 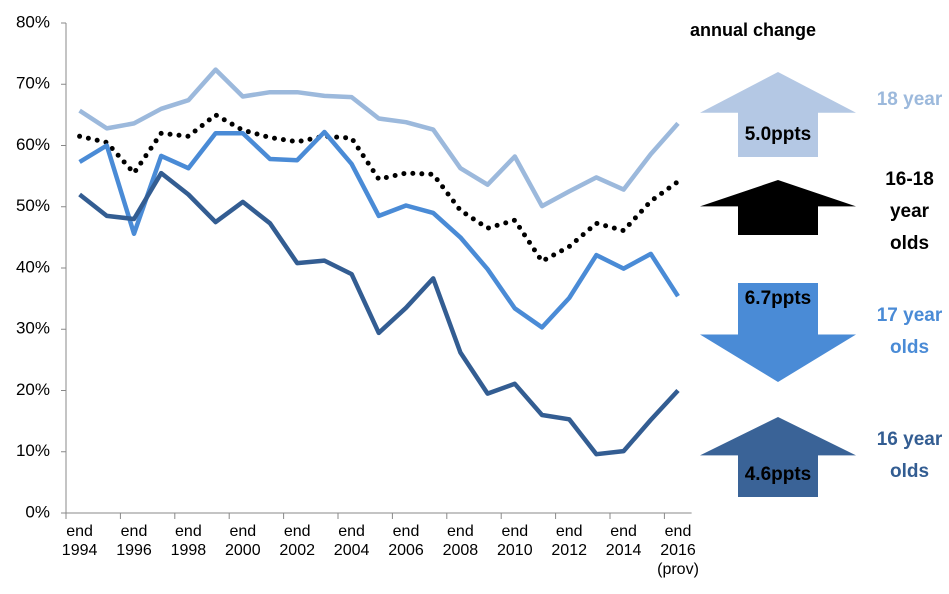 What do you see at coordinates (33, 328) in the screenshot?
I see `y-tick-label: 30%` at bounding box center [33, 328].